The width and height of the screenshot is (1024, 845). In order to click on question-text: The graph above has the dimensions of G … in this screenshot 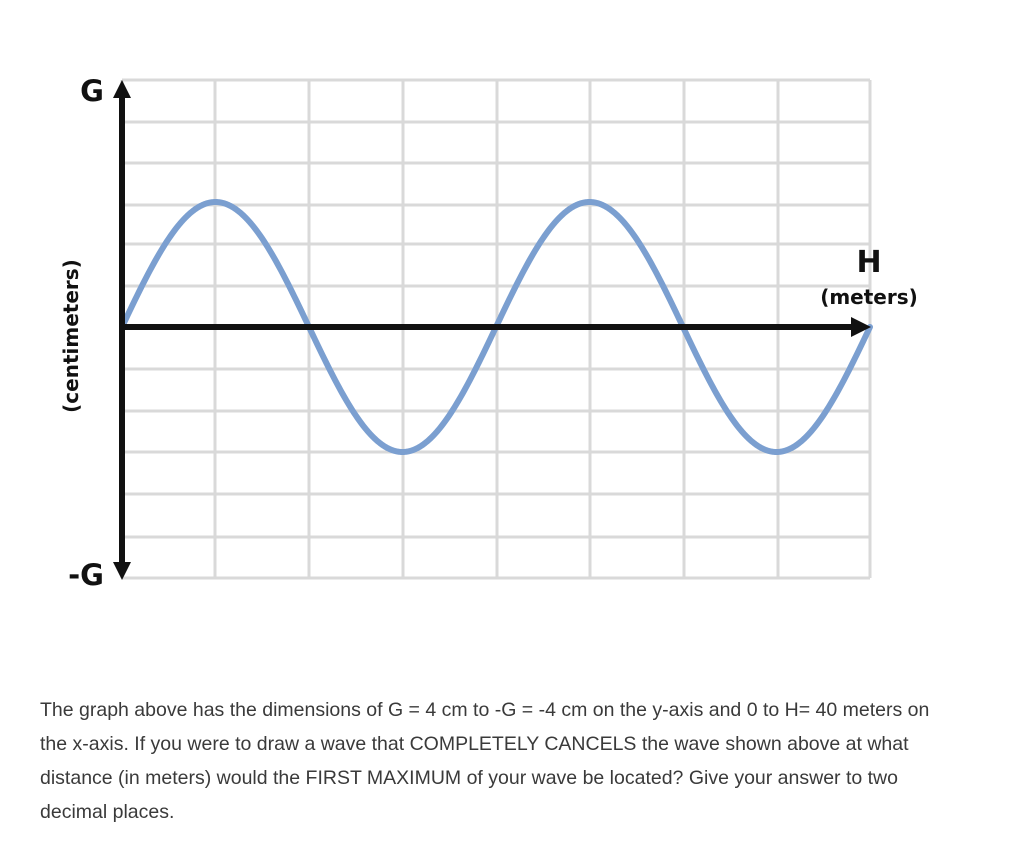, I will do `click(485, 761)`.